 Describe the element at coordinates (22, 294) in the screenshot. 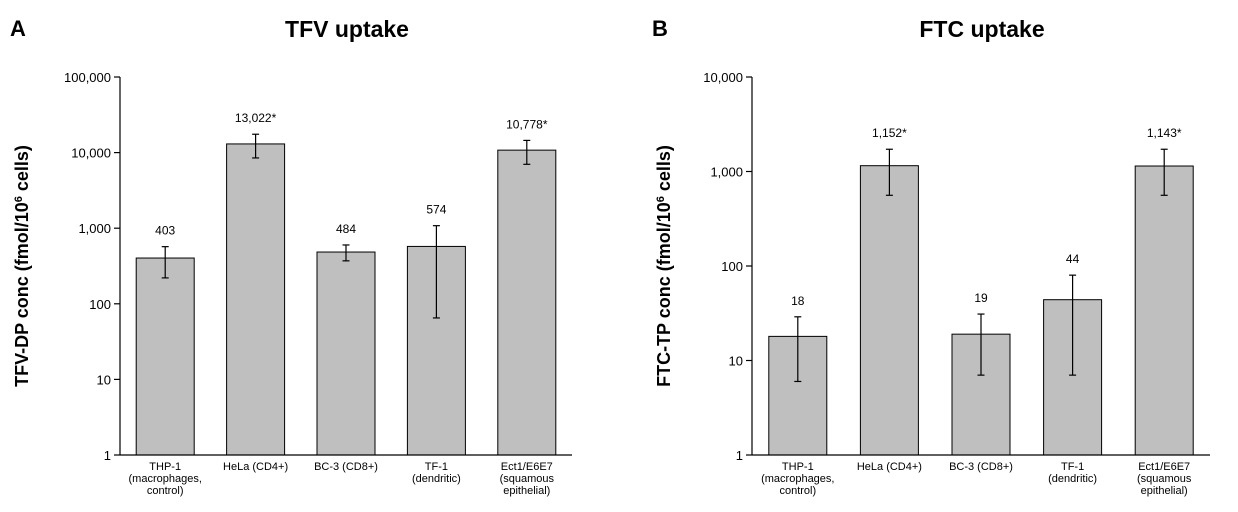

I see `y-axis-label-main: TFV-DP conc (fmol/10` at that location.